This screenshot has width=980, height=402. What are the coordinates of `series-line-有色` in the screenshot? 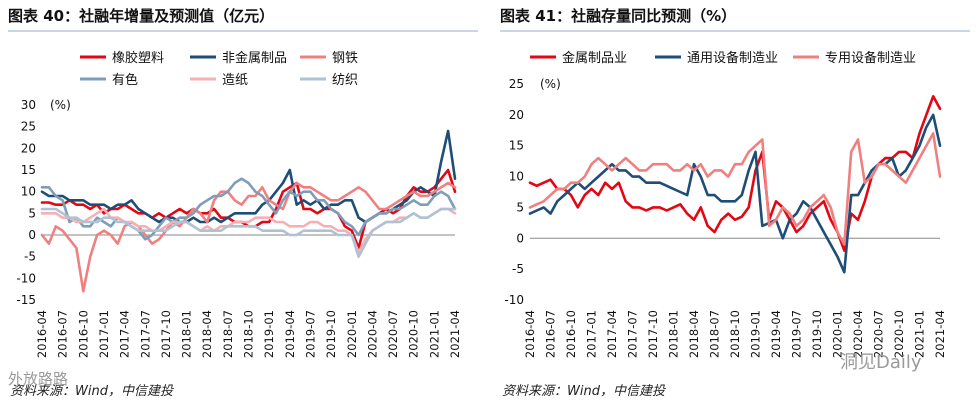 It's located at (248, 209).